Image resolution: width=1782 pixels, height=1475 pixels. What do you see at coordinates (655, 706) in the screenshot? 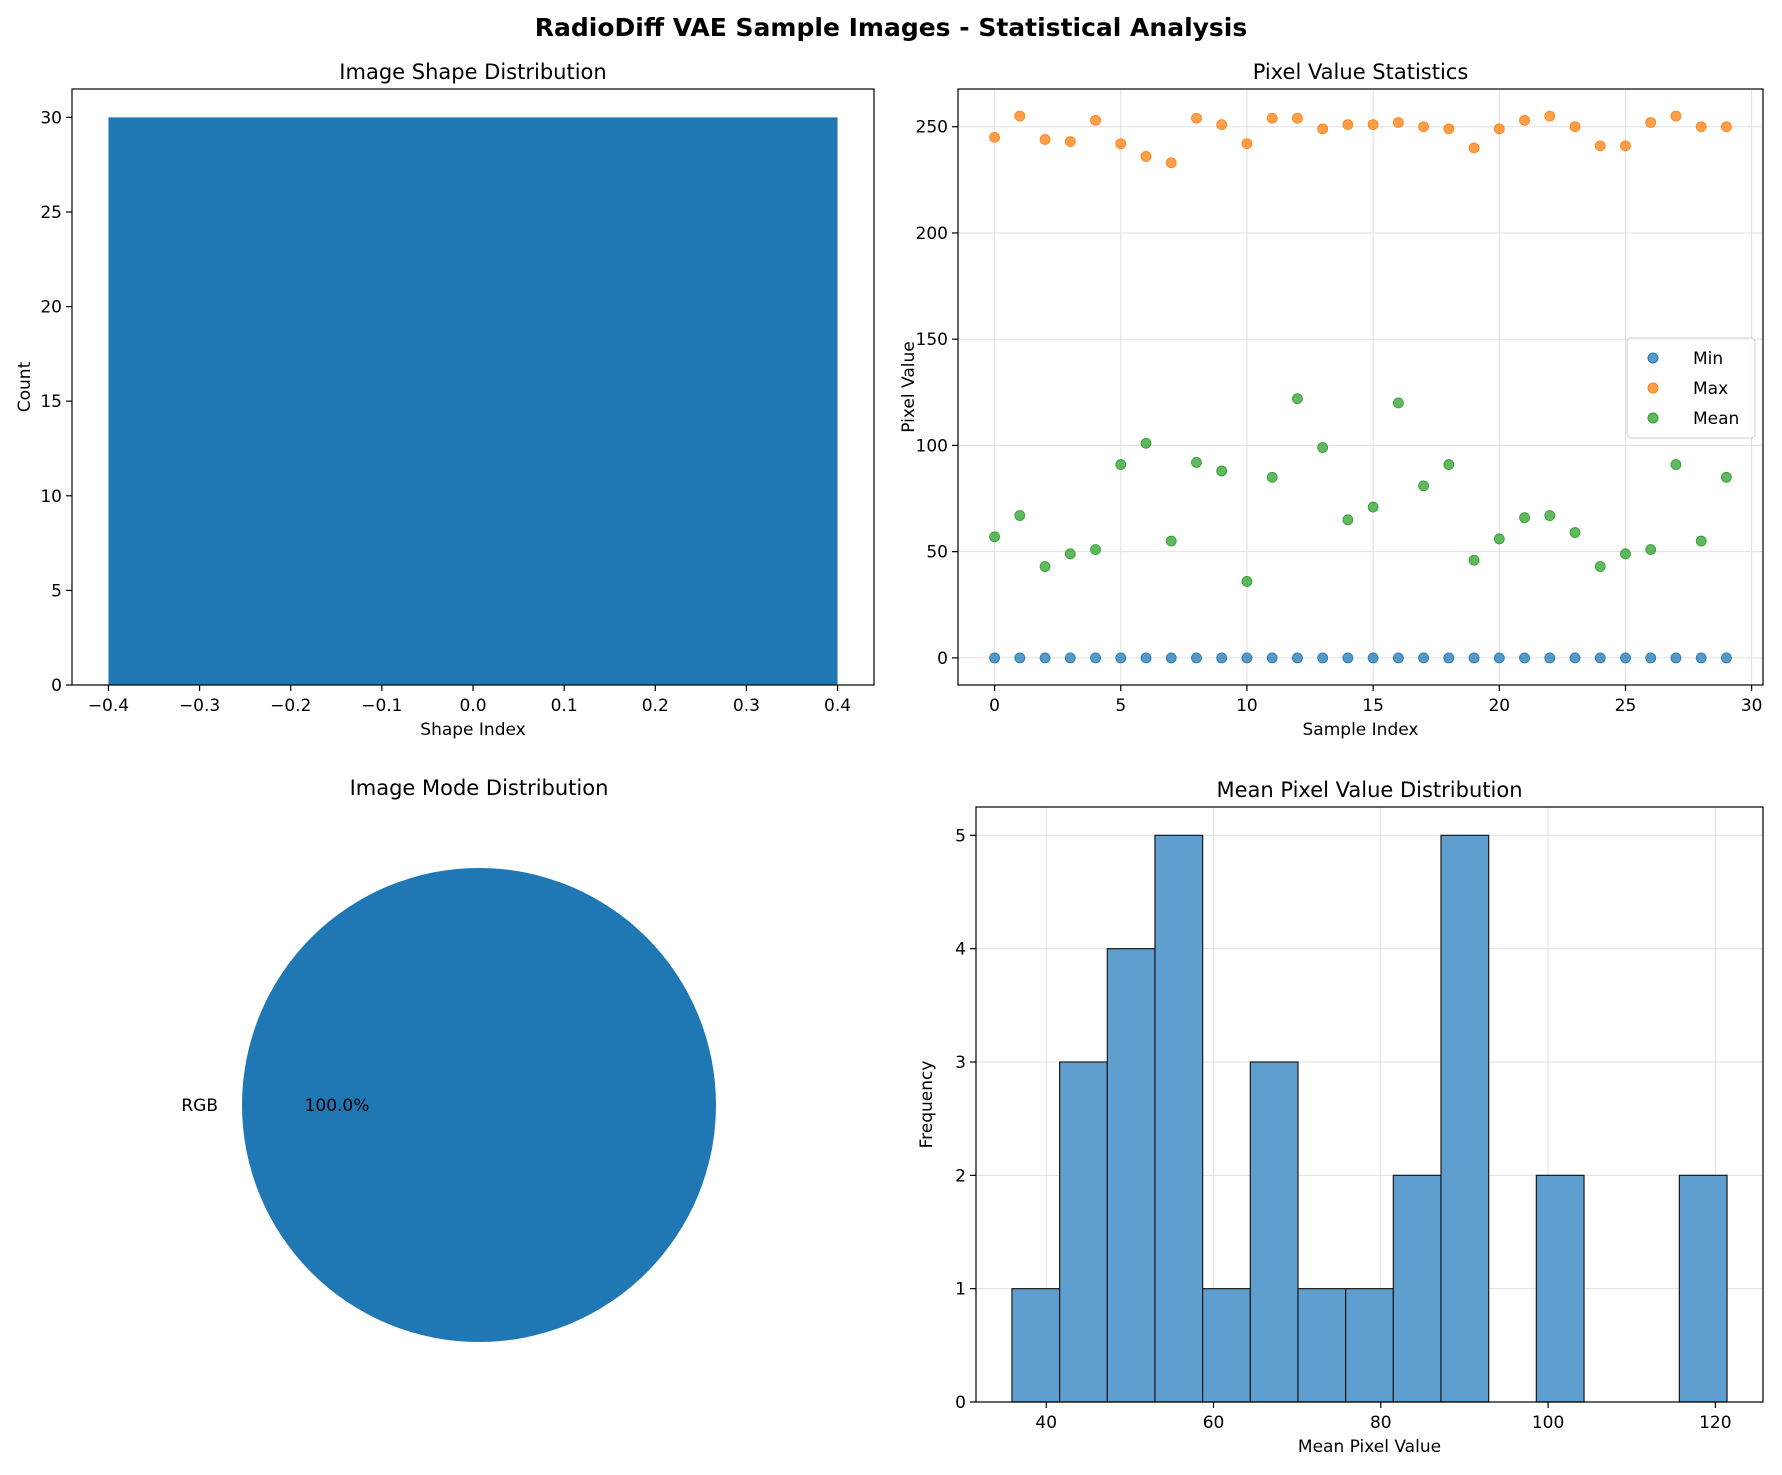
I see `x-tick-label: 0.2` at bounding box center [655, 706].